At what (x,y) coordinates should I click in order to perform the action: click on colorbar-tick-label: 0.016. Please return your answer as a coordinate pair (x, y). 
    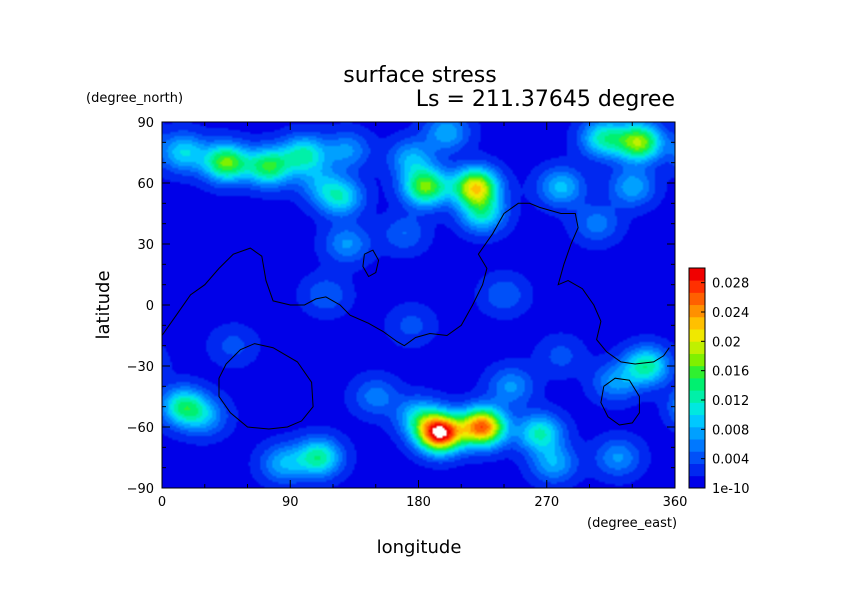
    Looking at the image, I should click on (730, 372).